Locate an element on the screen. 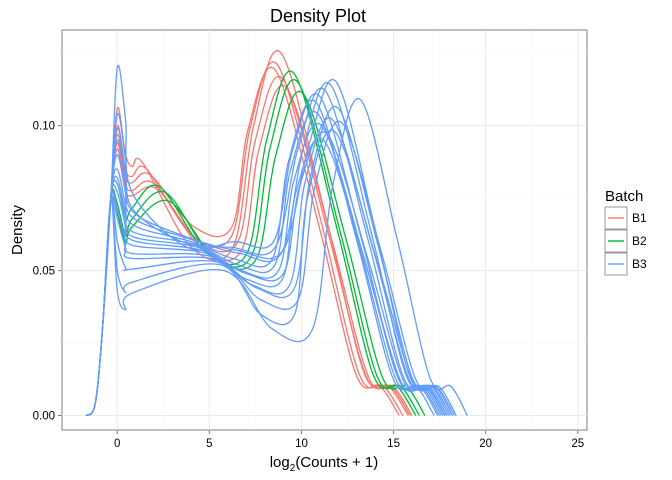  x-tick-label: 10 is located at coordinates (301, 444).